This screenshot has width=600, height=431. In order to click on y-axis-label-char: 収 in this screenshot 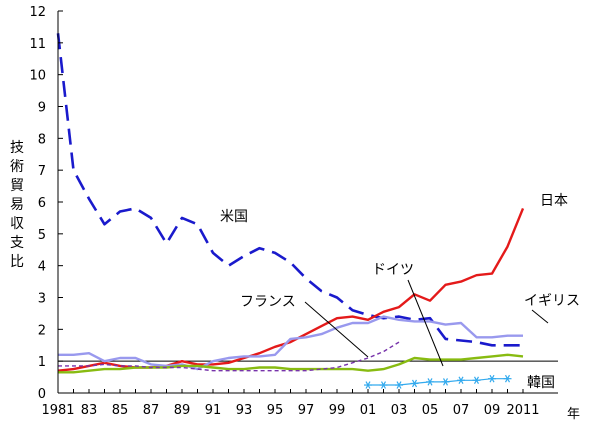, I will do `click(17, 224)`.